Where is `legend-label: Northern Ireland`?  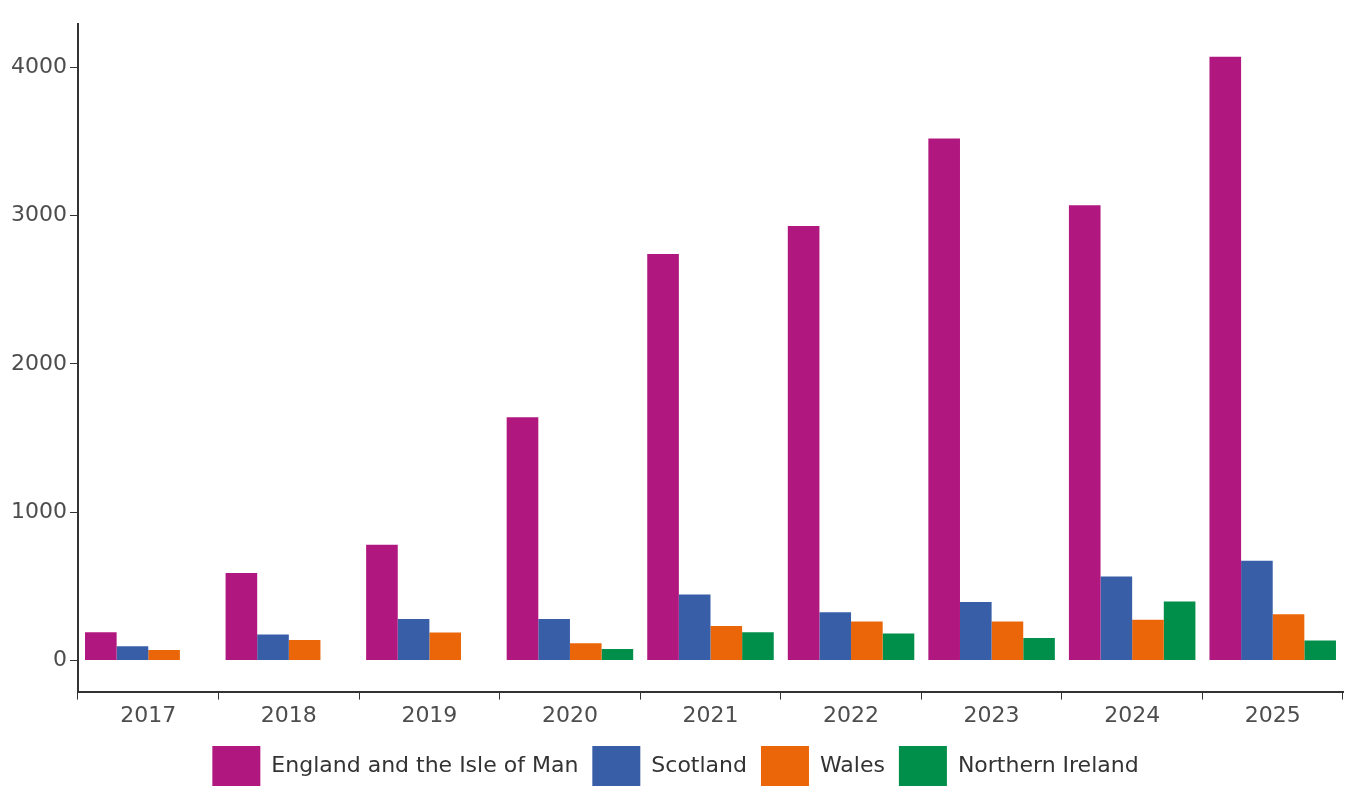
legend-label: Northern Ireland is located at coordinates (1048, 764).